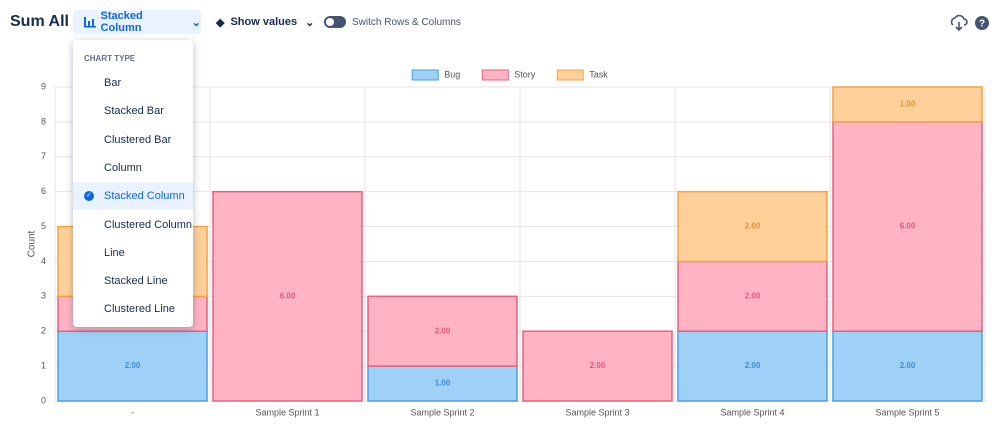 The width and height of the screenshot is (999, 431). Describe the element at coordinates (220, 22) in the screenshot. I see `tag-icon: ◆` at that location.